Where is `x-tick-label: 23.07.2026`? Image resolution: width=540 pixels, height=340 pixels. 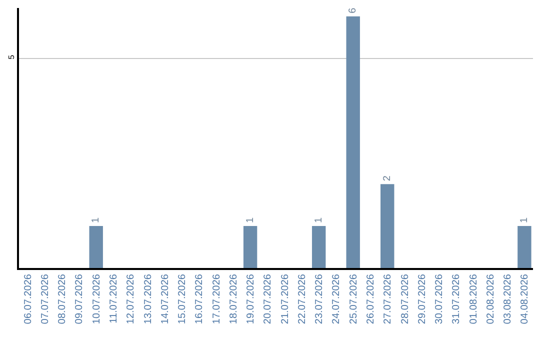 x-tick-label: 23.07.2026 is located at coordinates (320, 299).